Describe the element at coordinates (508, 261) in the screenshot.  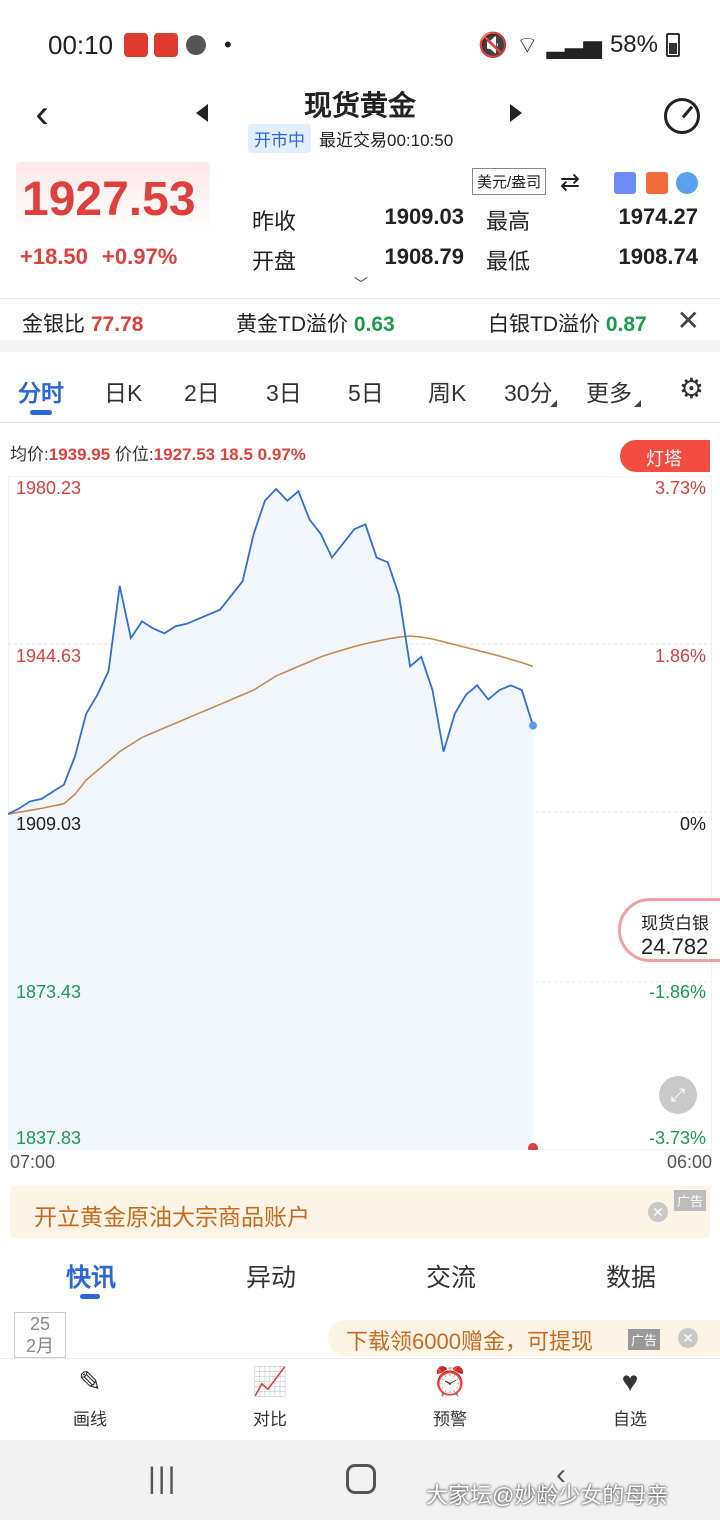
I see `low-label: 最低` at that location.